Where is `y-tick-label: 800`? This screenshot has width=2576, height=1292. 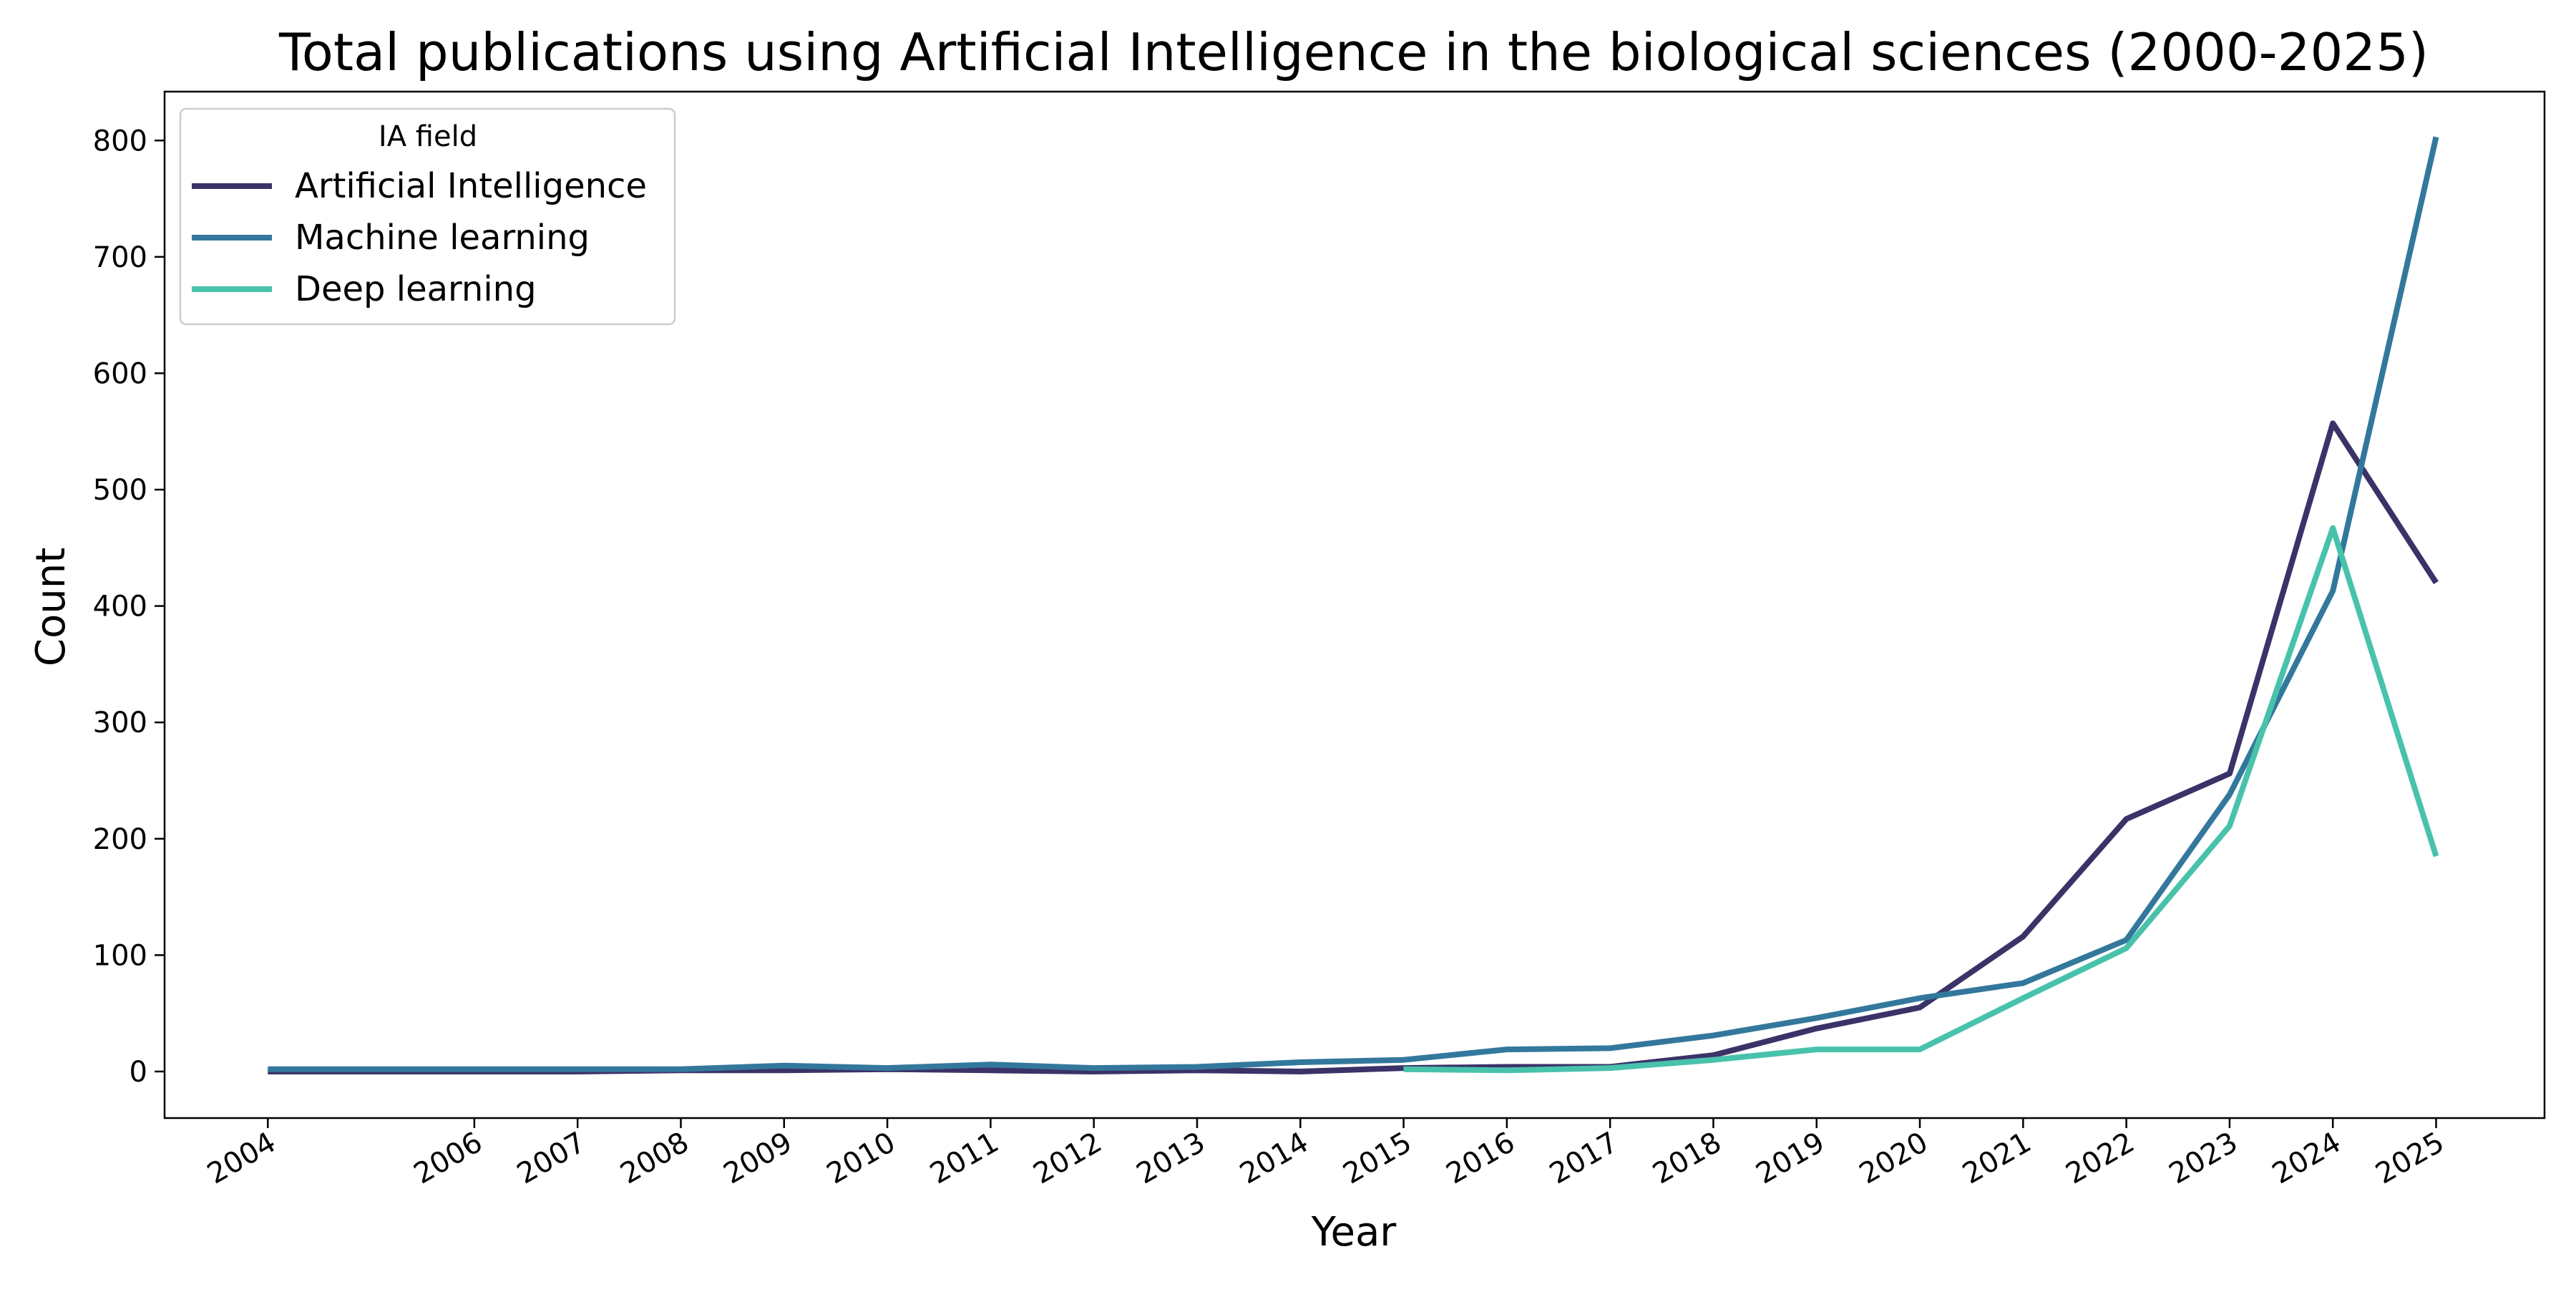 y-tick-label: 800 is located at coordinates (120, 141).